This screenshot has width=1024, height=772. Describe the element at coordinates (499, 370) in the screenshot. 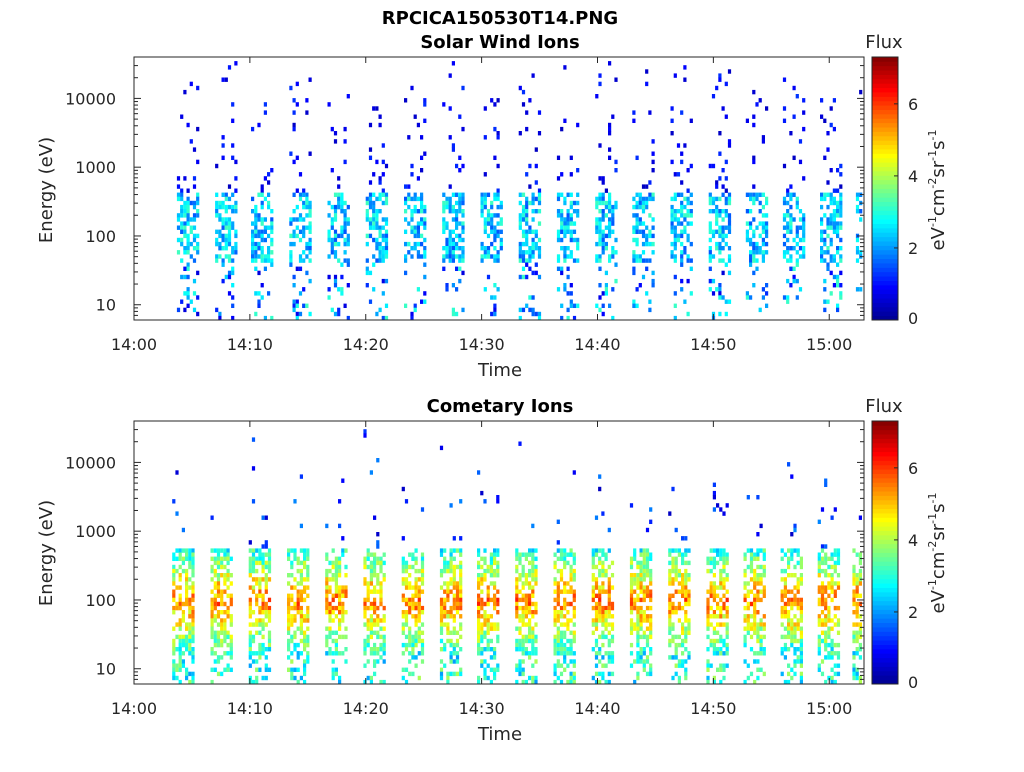

I see `x-axis-label: Time` at that location.